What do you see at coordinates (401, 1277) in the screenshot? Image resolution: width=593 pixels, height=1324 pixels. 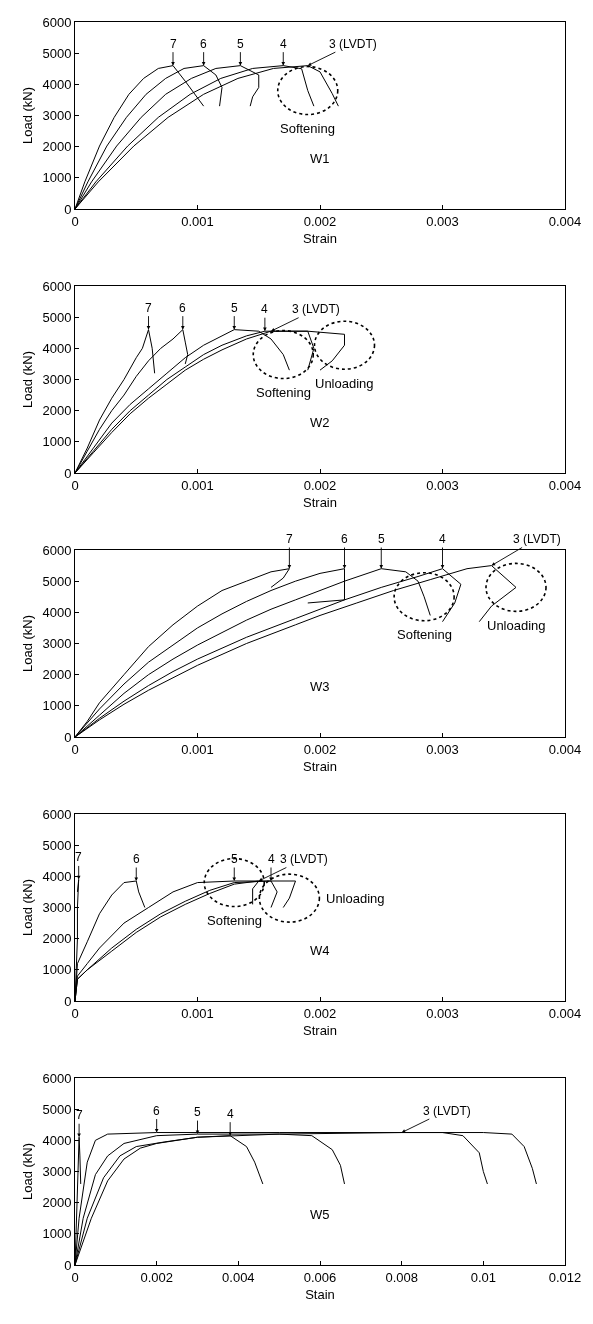 I see `x-tick-label: 0.008` at bounding box center [401, 1277].